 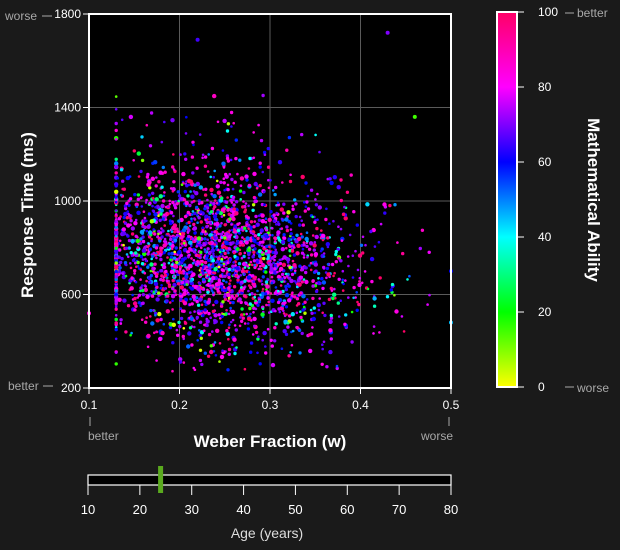 I want to click on age-slider-track, so click(x=269, y=480).